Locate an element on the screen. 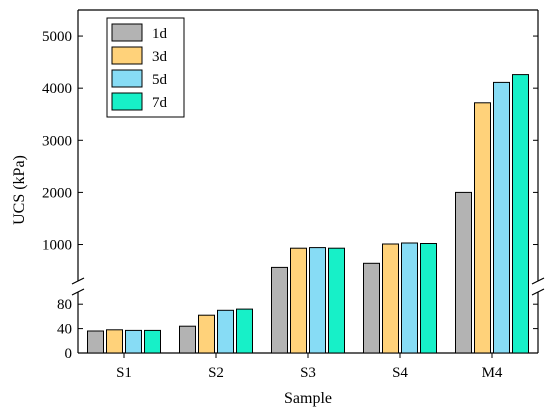 The width and height of the screenshot is (550, 417). bar-S1-1d is located at coordinates (95, 342).